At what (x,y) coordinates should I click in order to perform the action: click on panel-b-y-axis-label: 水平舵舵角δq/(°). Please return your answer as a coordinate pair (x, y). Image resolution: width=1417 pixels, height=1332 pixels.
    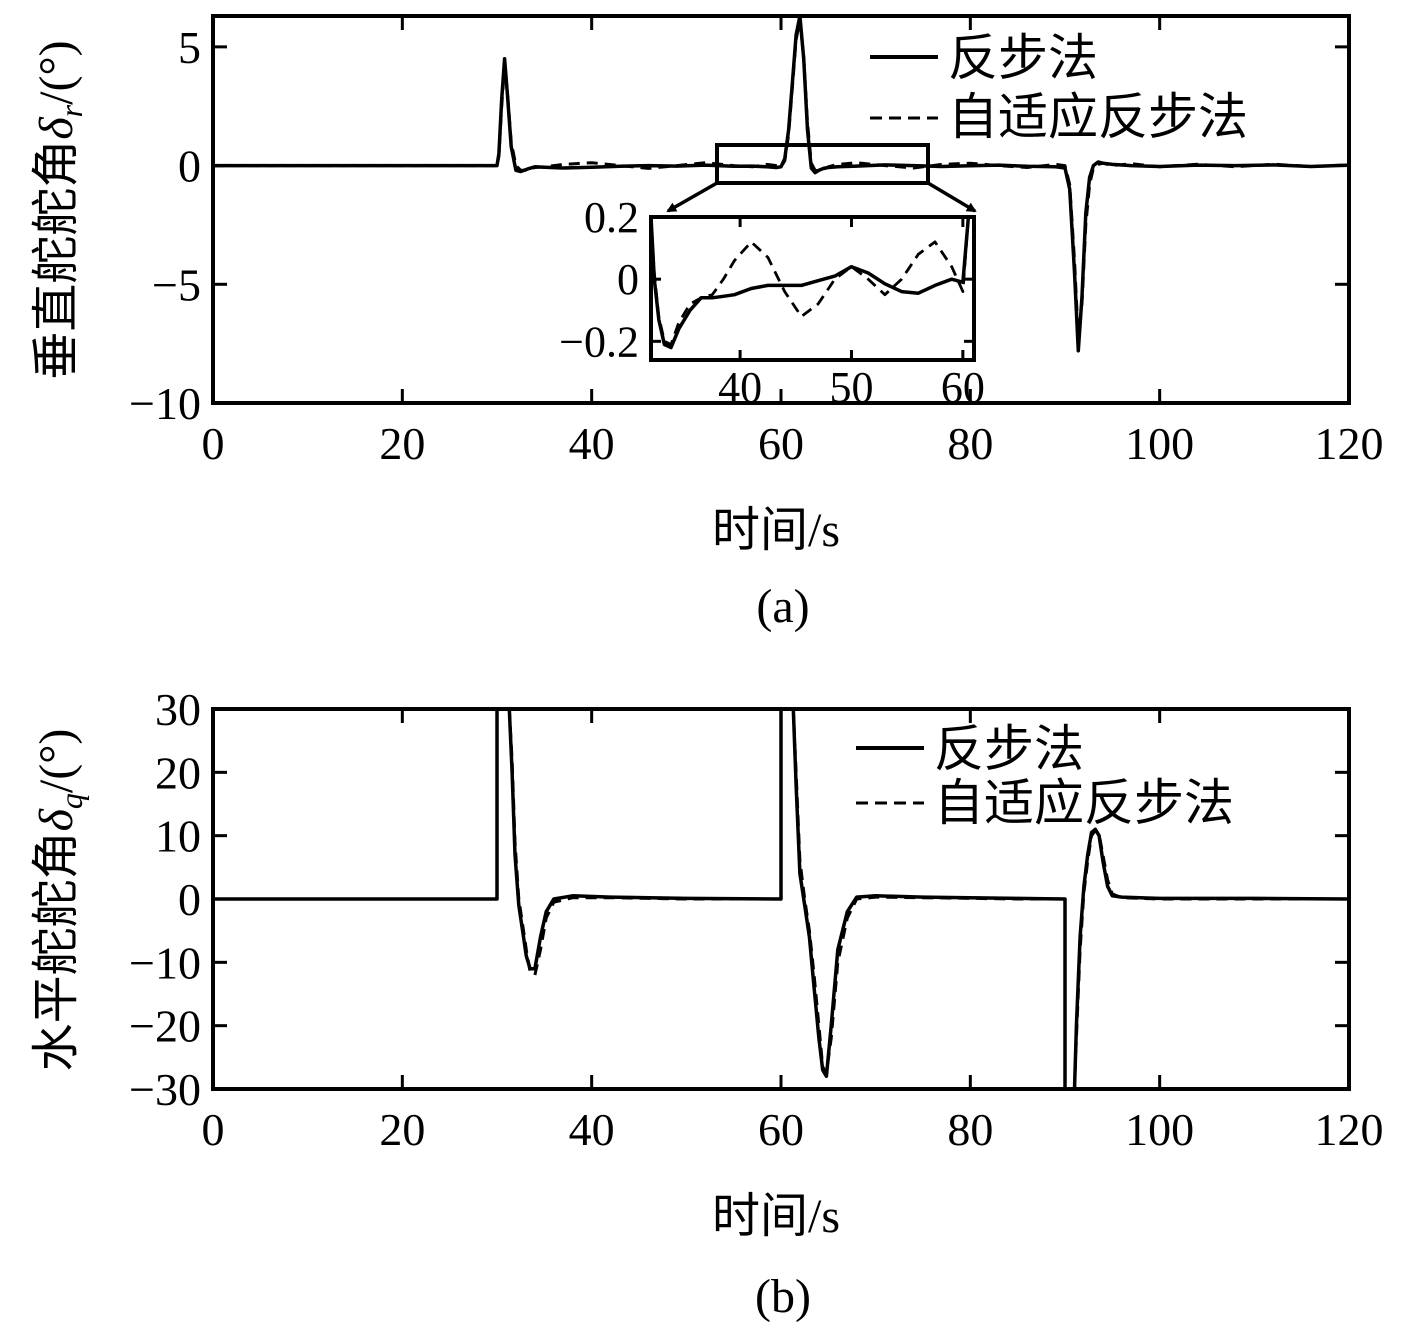
    Looking at the image, I should click on (59, 900).